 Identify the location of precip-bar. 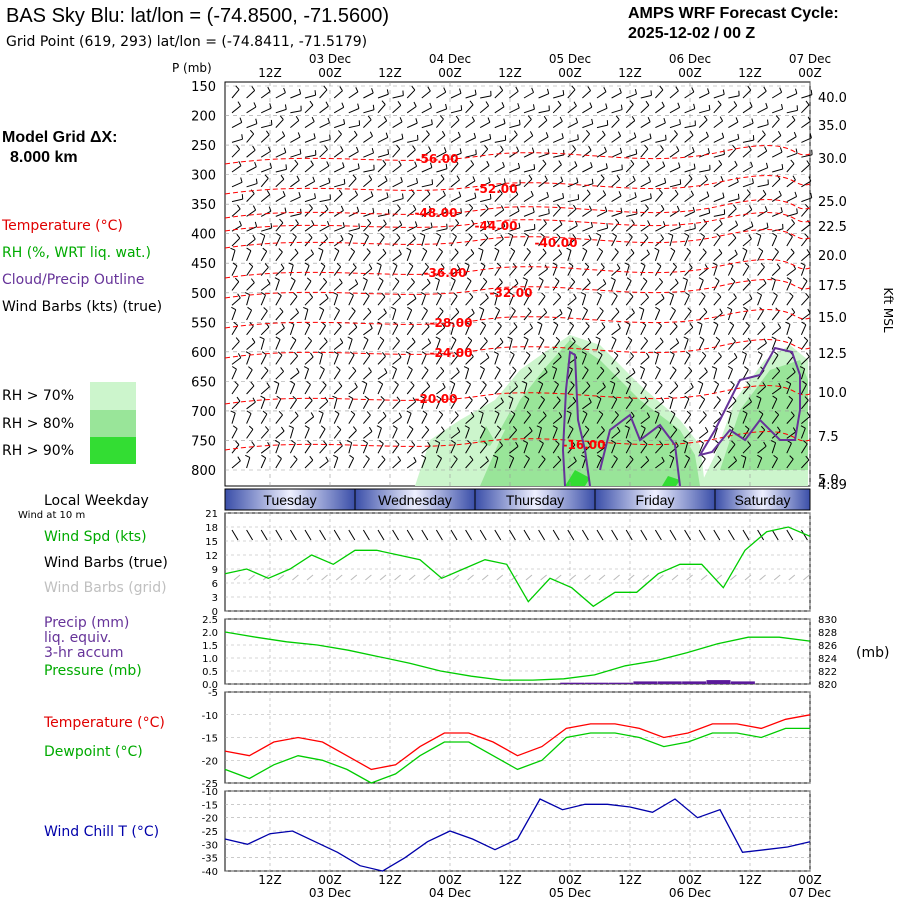
(596, 683).